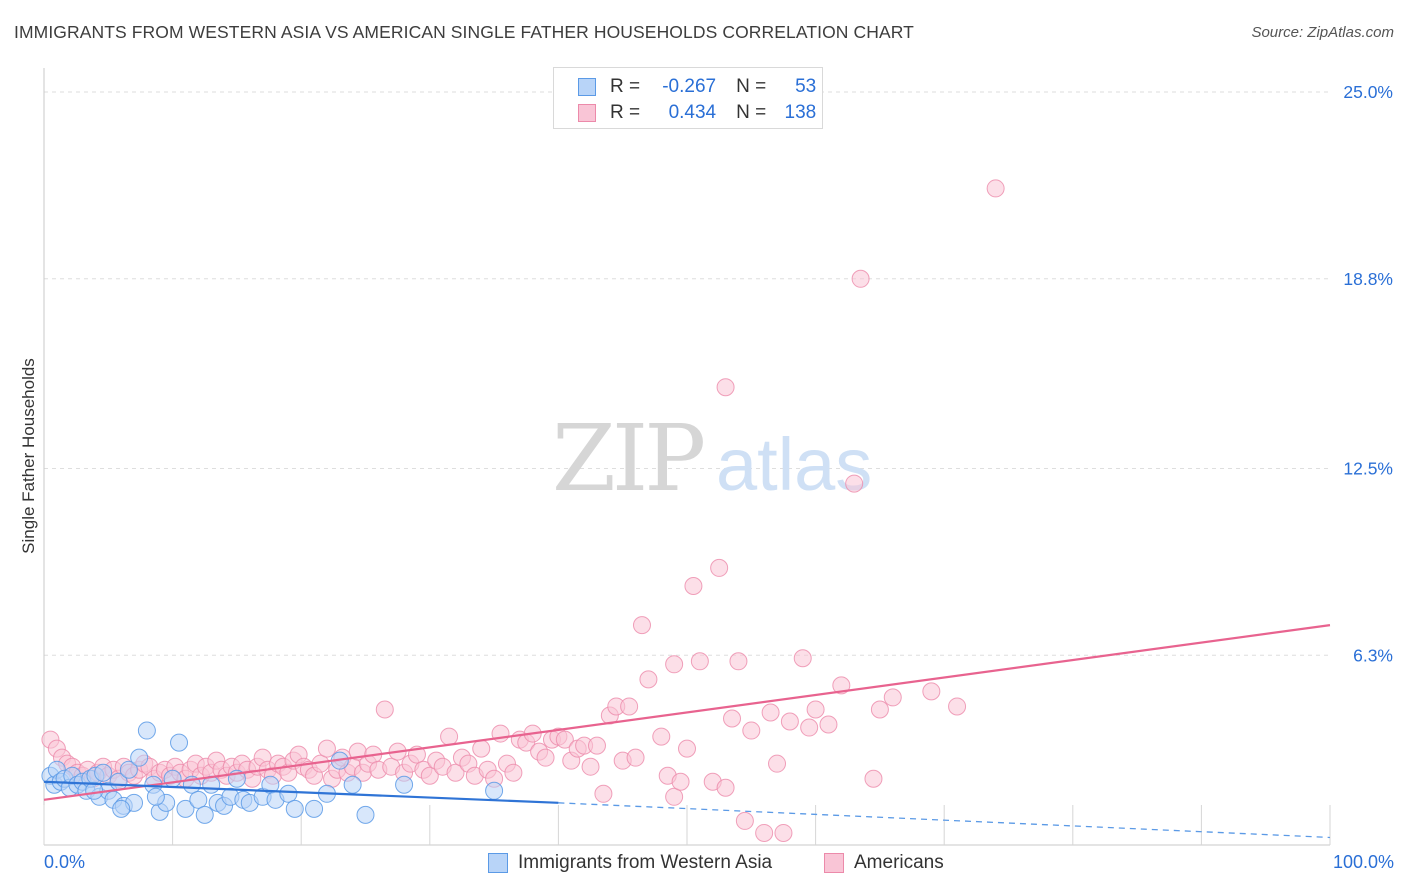  What do you see at coordinates (587, 87) in the screenshot?
I see `legend-swatch-blue` at bounding box center [587, 87].